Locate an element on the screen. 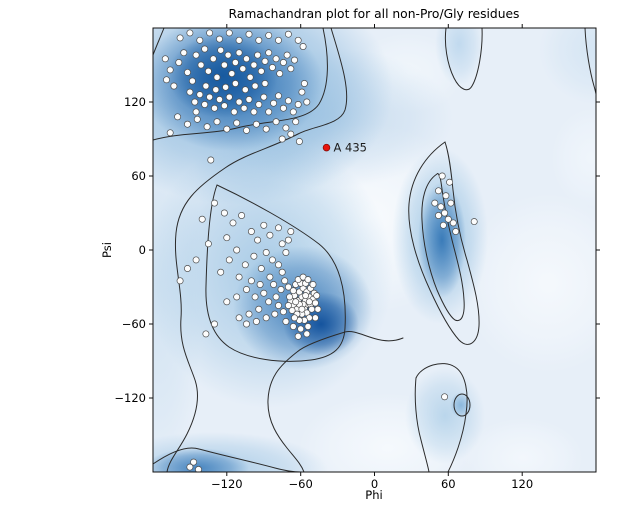 This screenshot has width=641, height=526. x-tick-label: −60 is located at coordinates (301, 484).